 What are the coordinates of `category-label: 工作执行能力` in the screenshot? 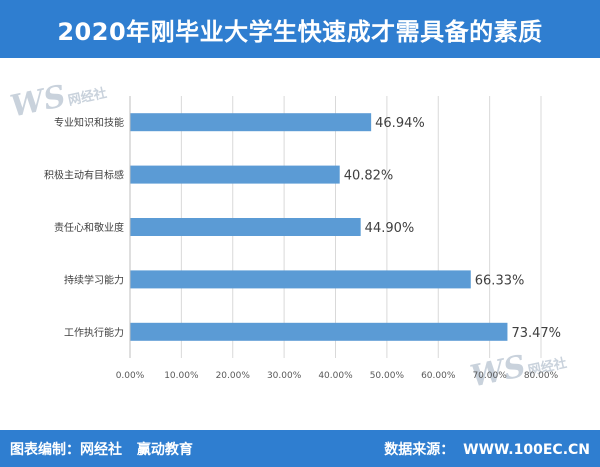 It's located at (94, 332).